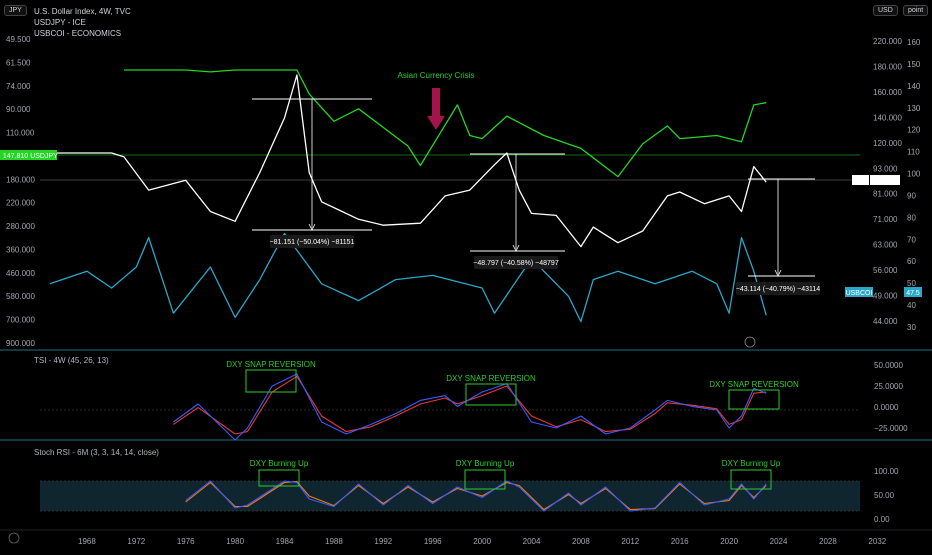  Describe the element at coordinates (71, 360) in the screenshot. I see `tsi-pane-title: TSI - 4W (45, 26, 13)` at that location.